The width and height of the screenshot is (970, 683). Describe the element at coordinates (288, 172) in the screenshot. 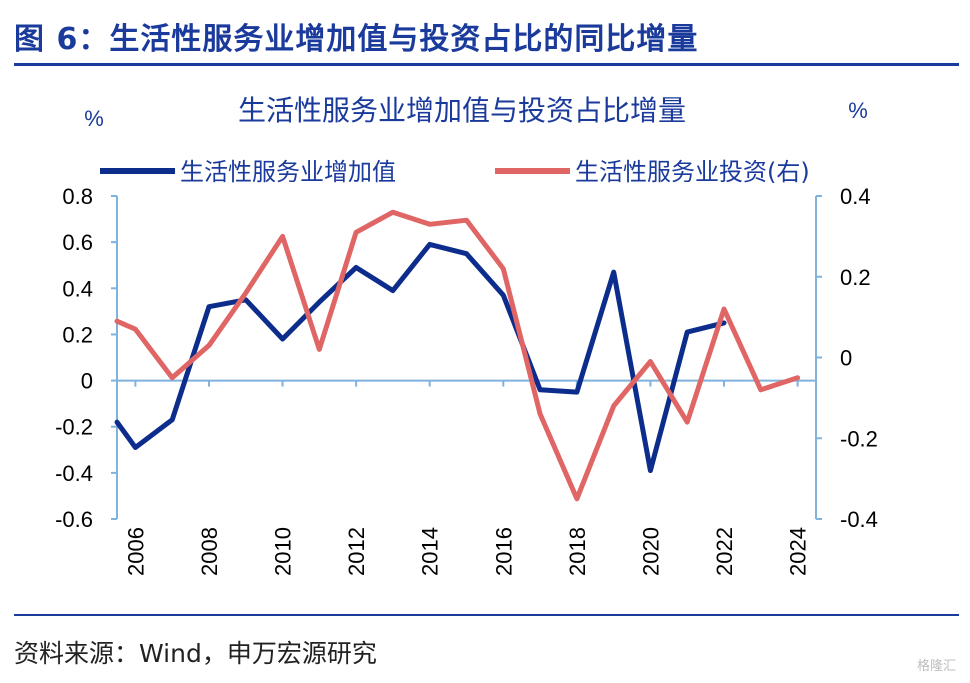

I see `legend-label-1: 生活性服务业增加值` at that location.